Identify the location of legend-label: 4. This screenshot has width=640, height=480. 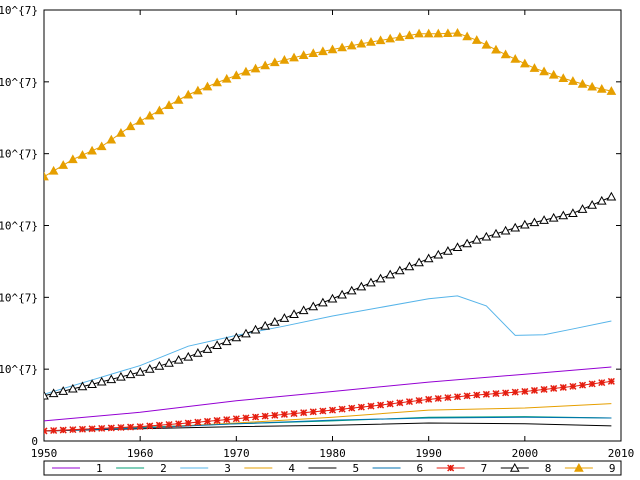
(291, 468).